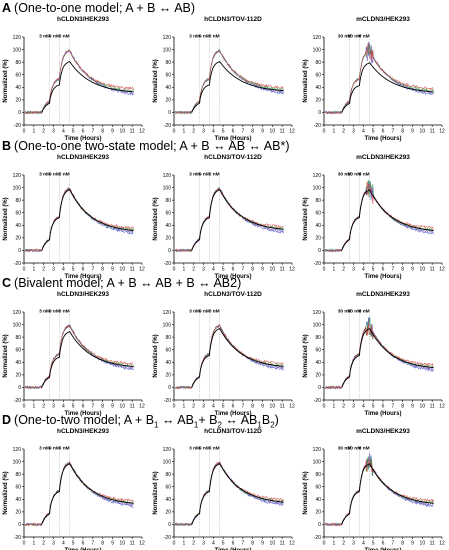 The height and width of the screenshot is (550, 449). I want to click on panel-title: hCLDN3/HEK293, so click(83, 157).